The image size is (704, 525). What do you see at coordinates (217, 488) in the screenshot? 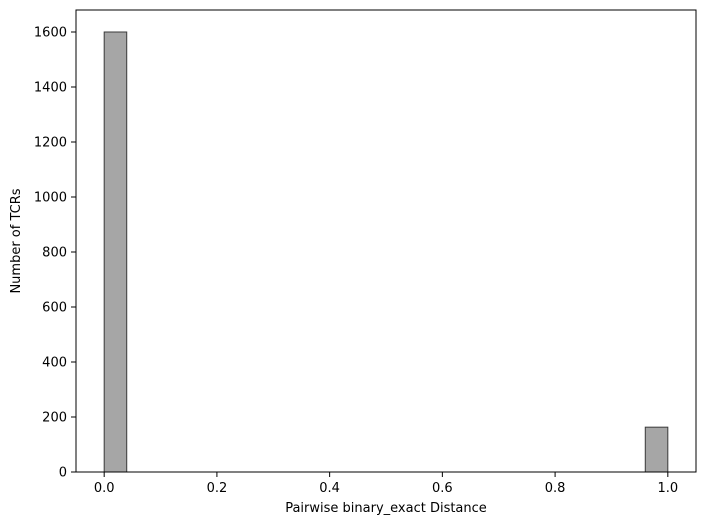
I see `x-tick-label: 0.2` at bounding box center [217, 488].